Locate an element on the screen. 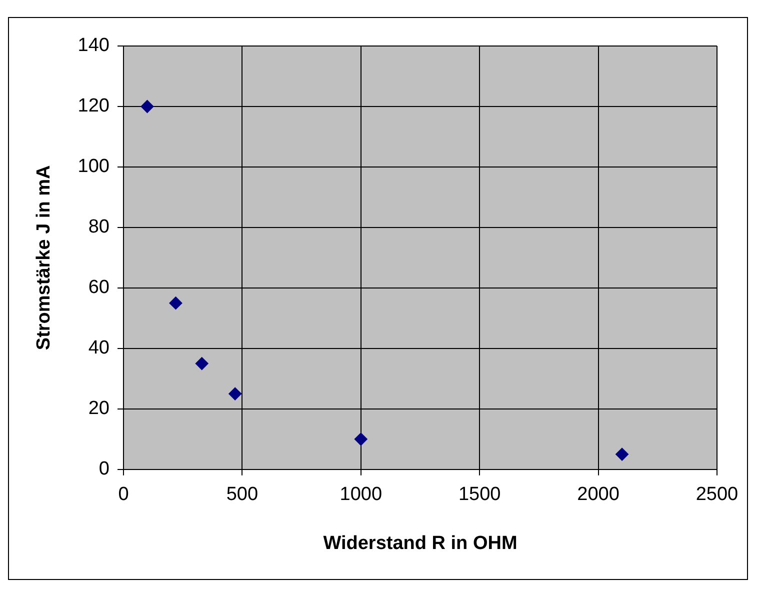 The height and width of the screenshot is (589, 758). x-tick-label: 1000 is located at coordinates (361, 495).